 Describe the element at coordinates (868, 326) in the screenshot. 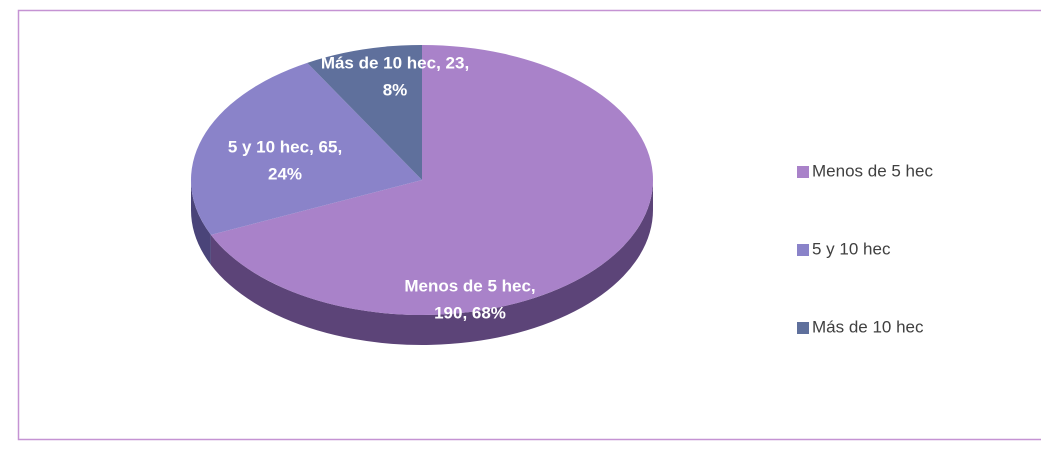

I see `legend-label: Más de 10 hec` at that location.